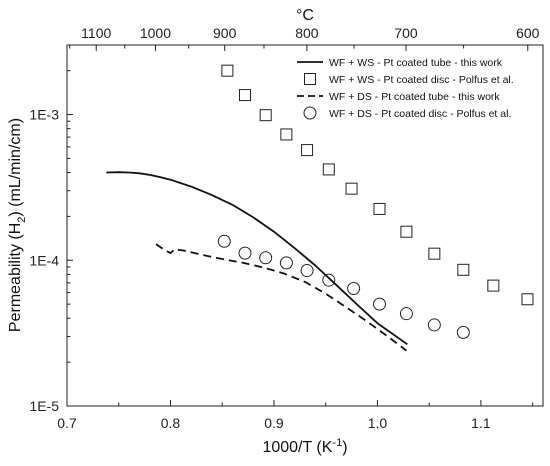 Image resolution: width=550 pixels, height=466 pixels. I want to click on legend-label: WF + WS - Pt coated tube - this work, so click(416, 63).